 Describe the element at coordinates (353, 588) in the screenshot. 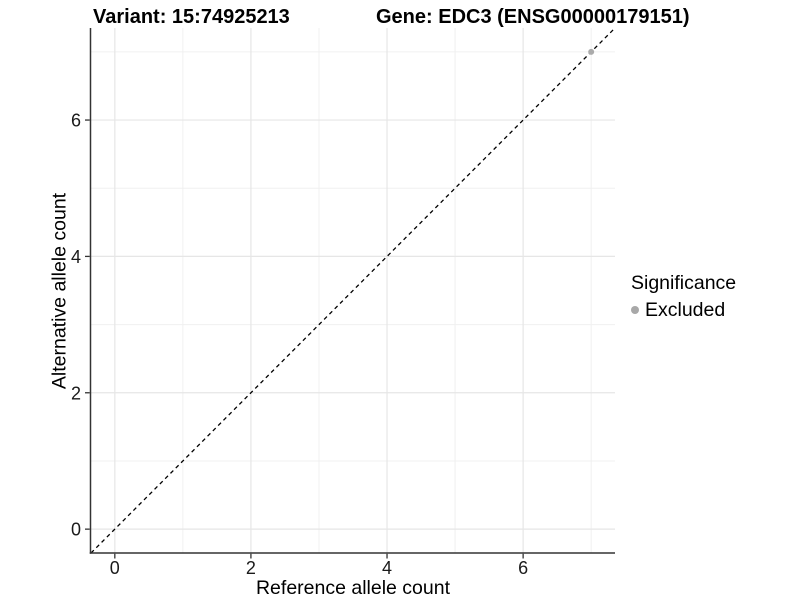

I see `x-axis-label: Reference allele count` at that location.